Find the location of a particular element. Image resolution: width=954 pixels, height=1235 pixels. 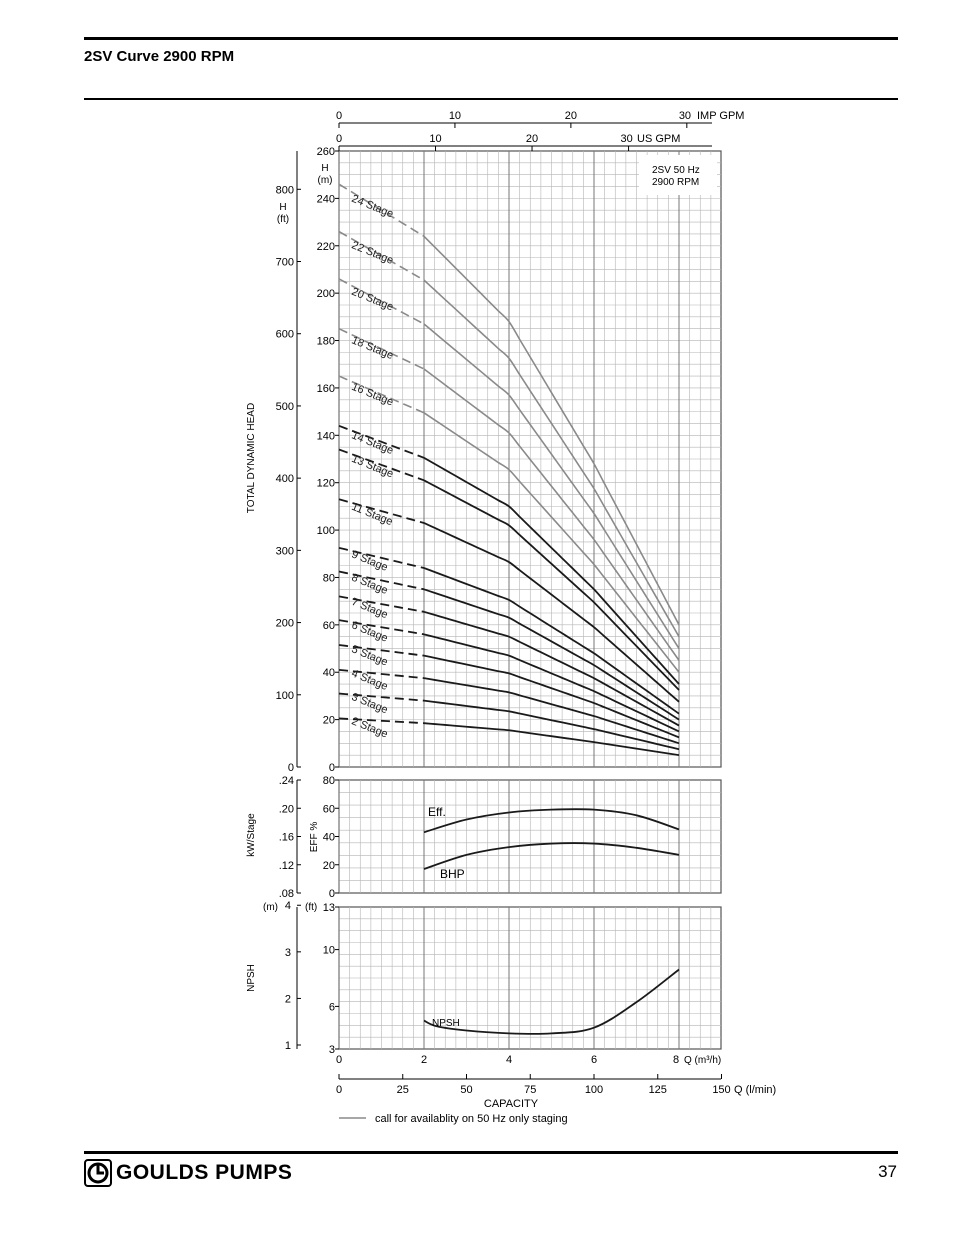

goulds-logo-icon is located at coordinates (98, 1173).